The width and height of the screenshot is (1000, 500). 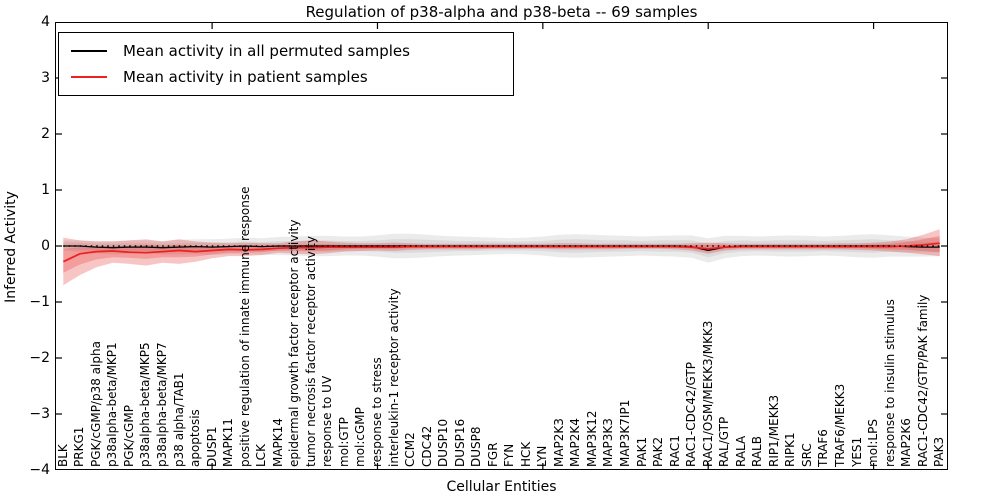 I want to click on permuted-inner-band, so click(x=501, y=248).